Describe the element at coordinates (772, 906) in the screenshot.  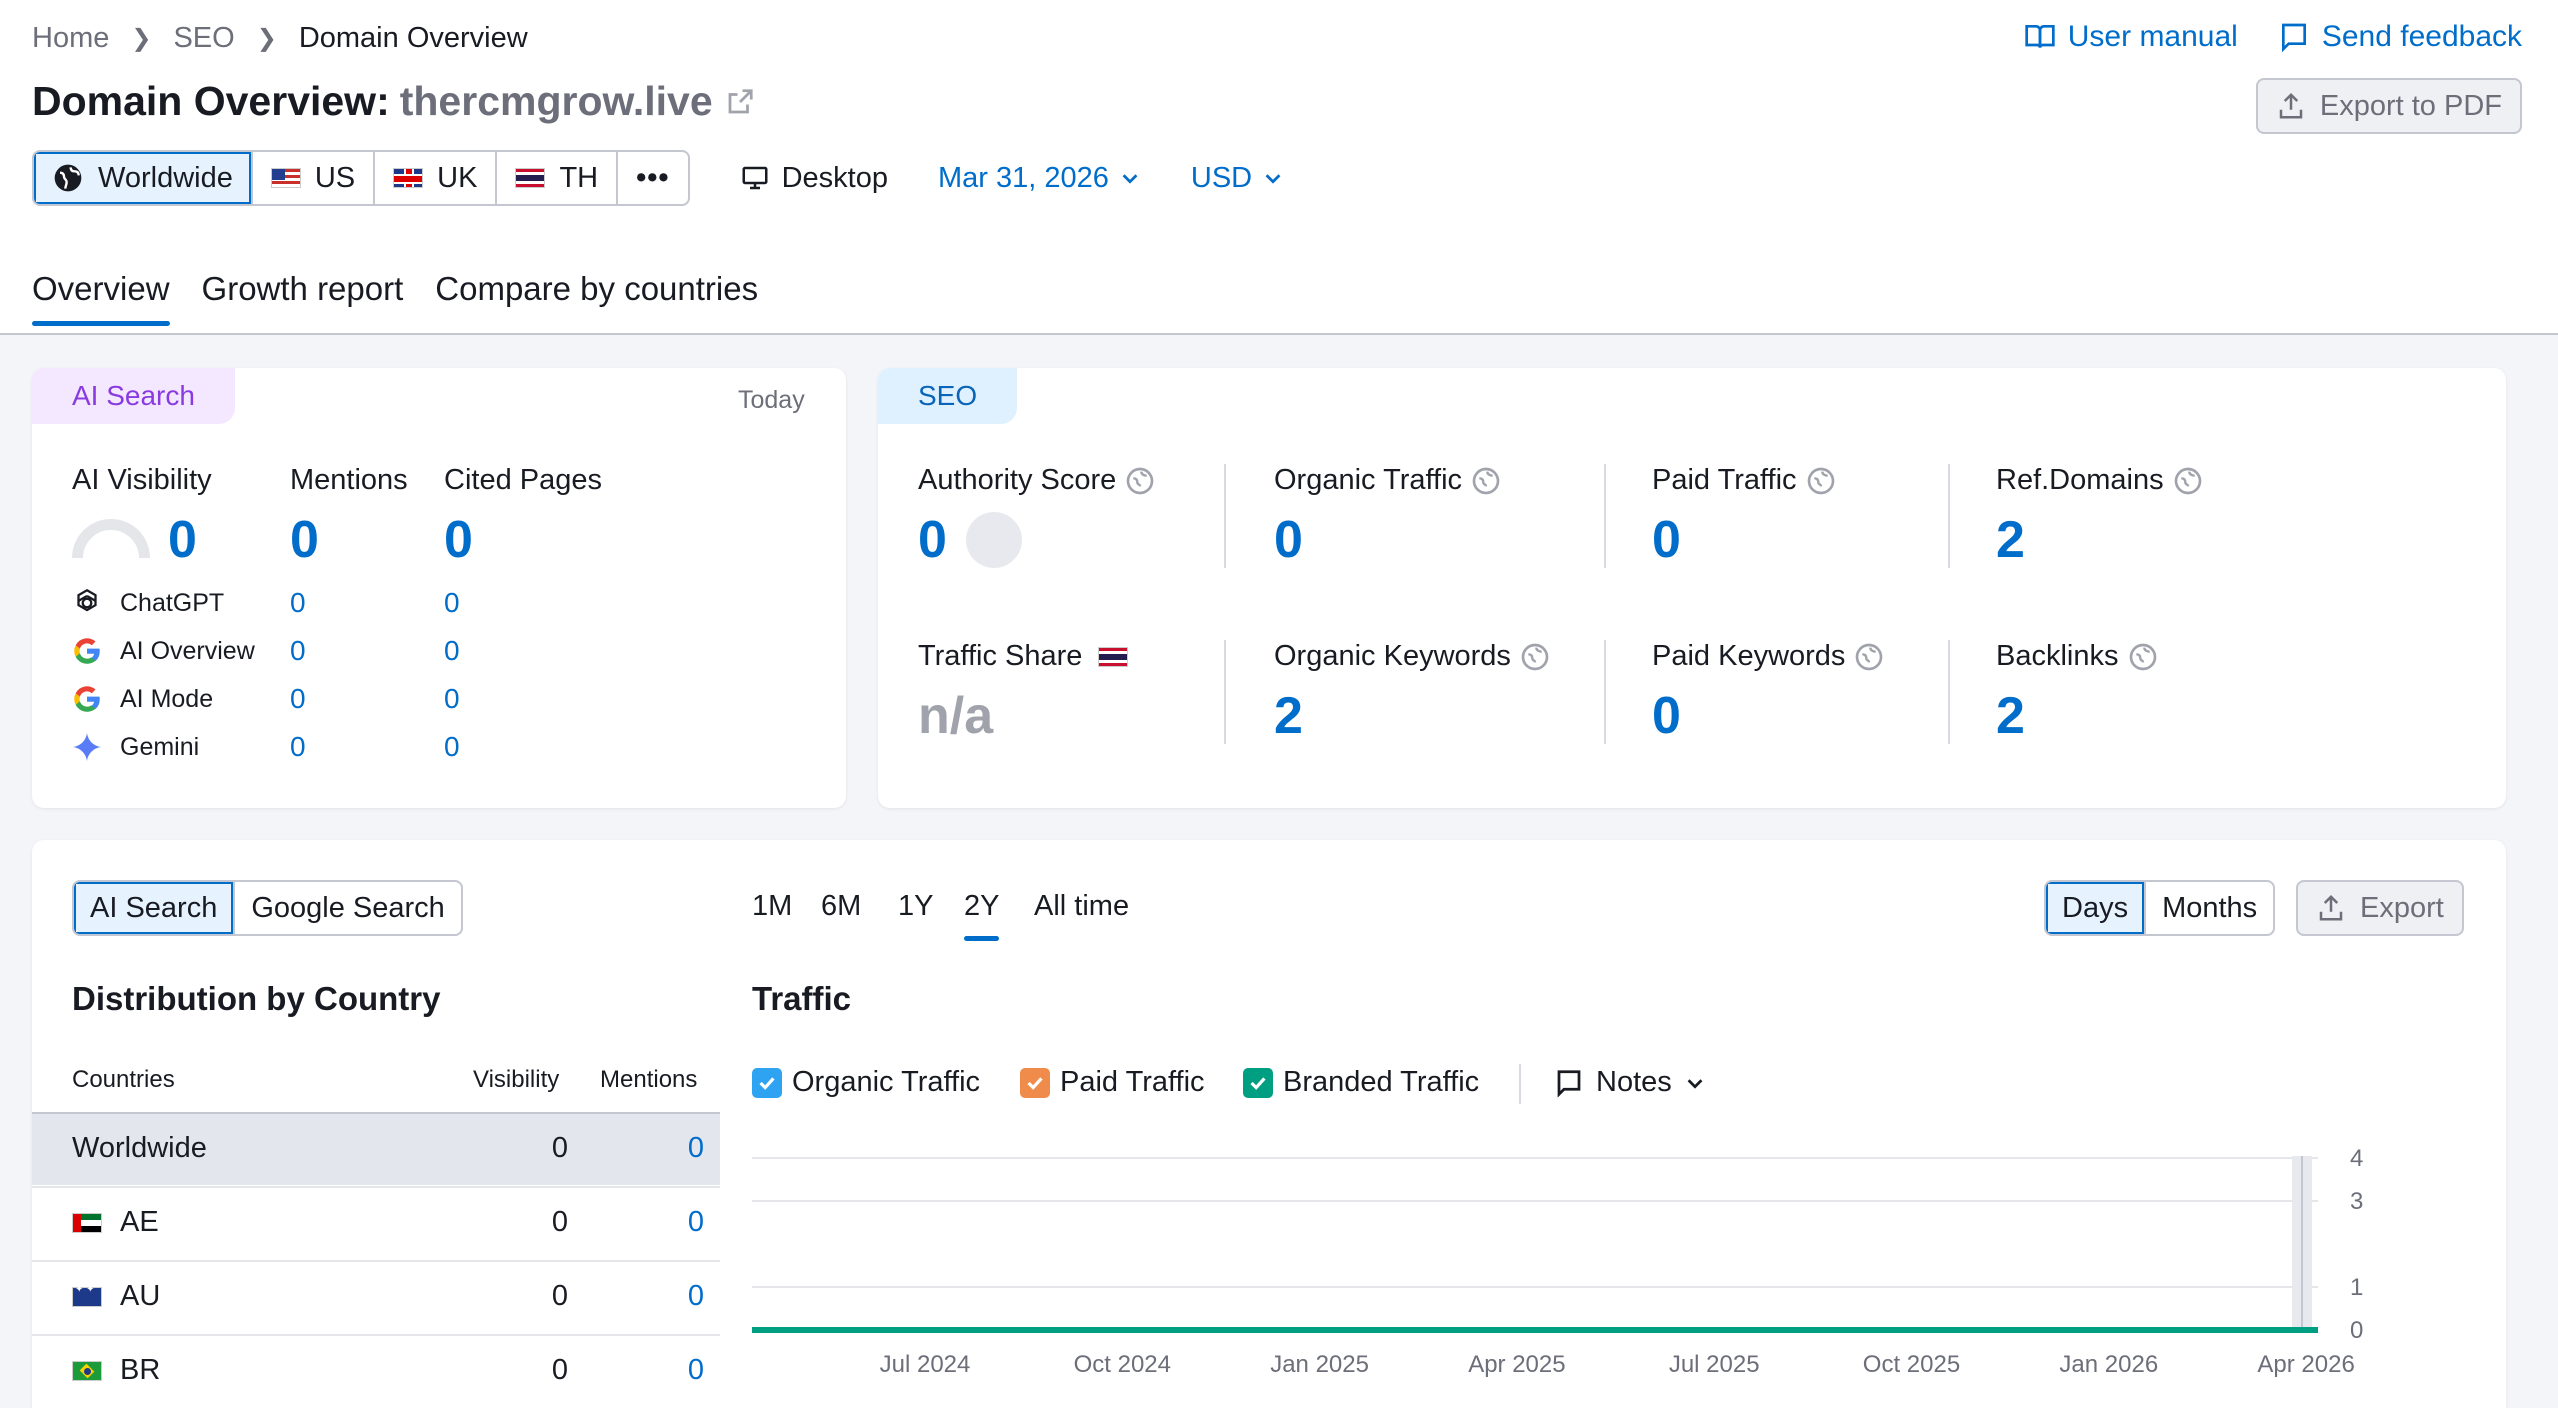
I see `period-1m: 1M` at that location.